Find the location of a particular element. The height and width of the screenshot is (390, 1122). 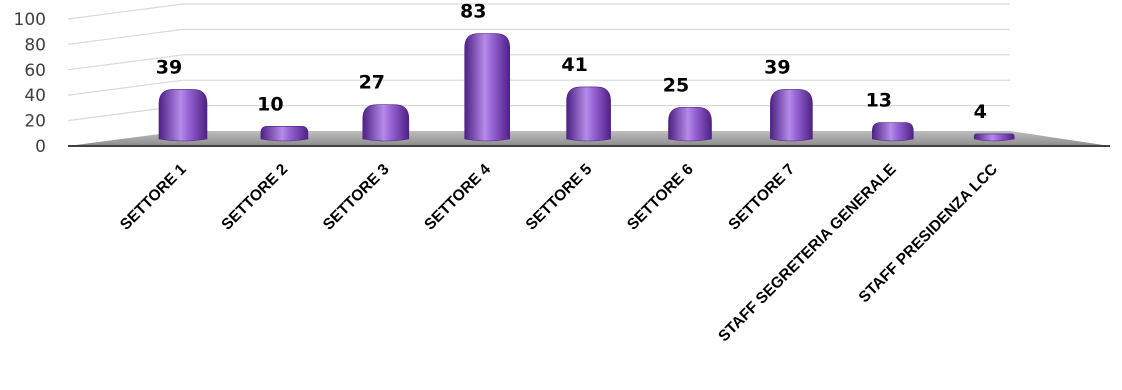

y-tick-label: 20 is located at coordinates (35, 122).